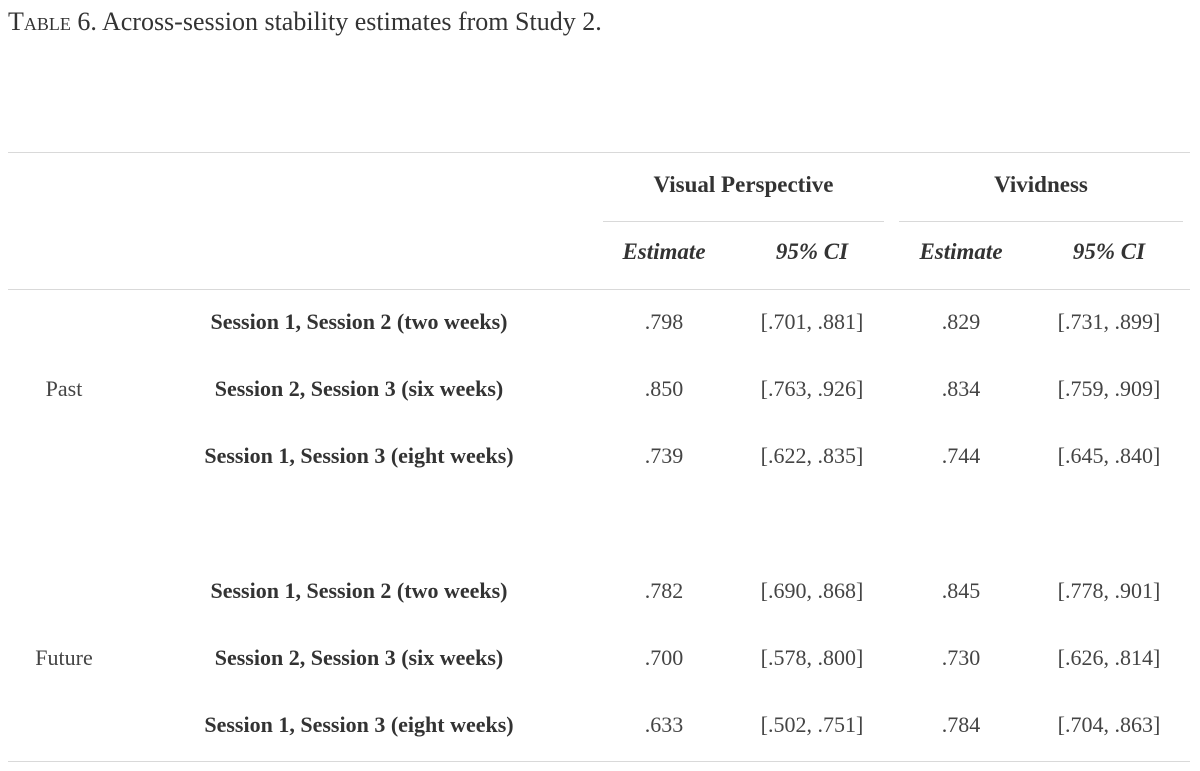 The width and height of the screenshot is (1200, 771). I want to click on group-label-future: Future, so click(64, 657).